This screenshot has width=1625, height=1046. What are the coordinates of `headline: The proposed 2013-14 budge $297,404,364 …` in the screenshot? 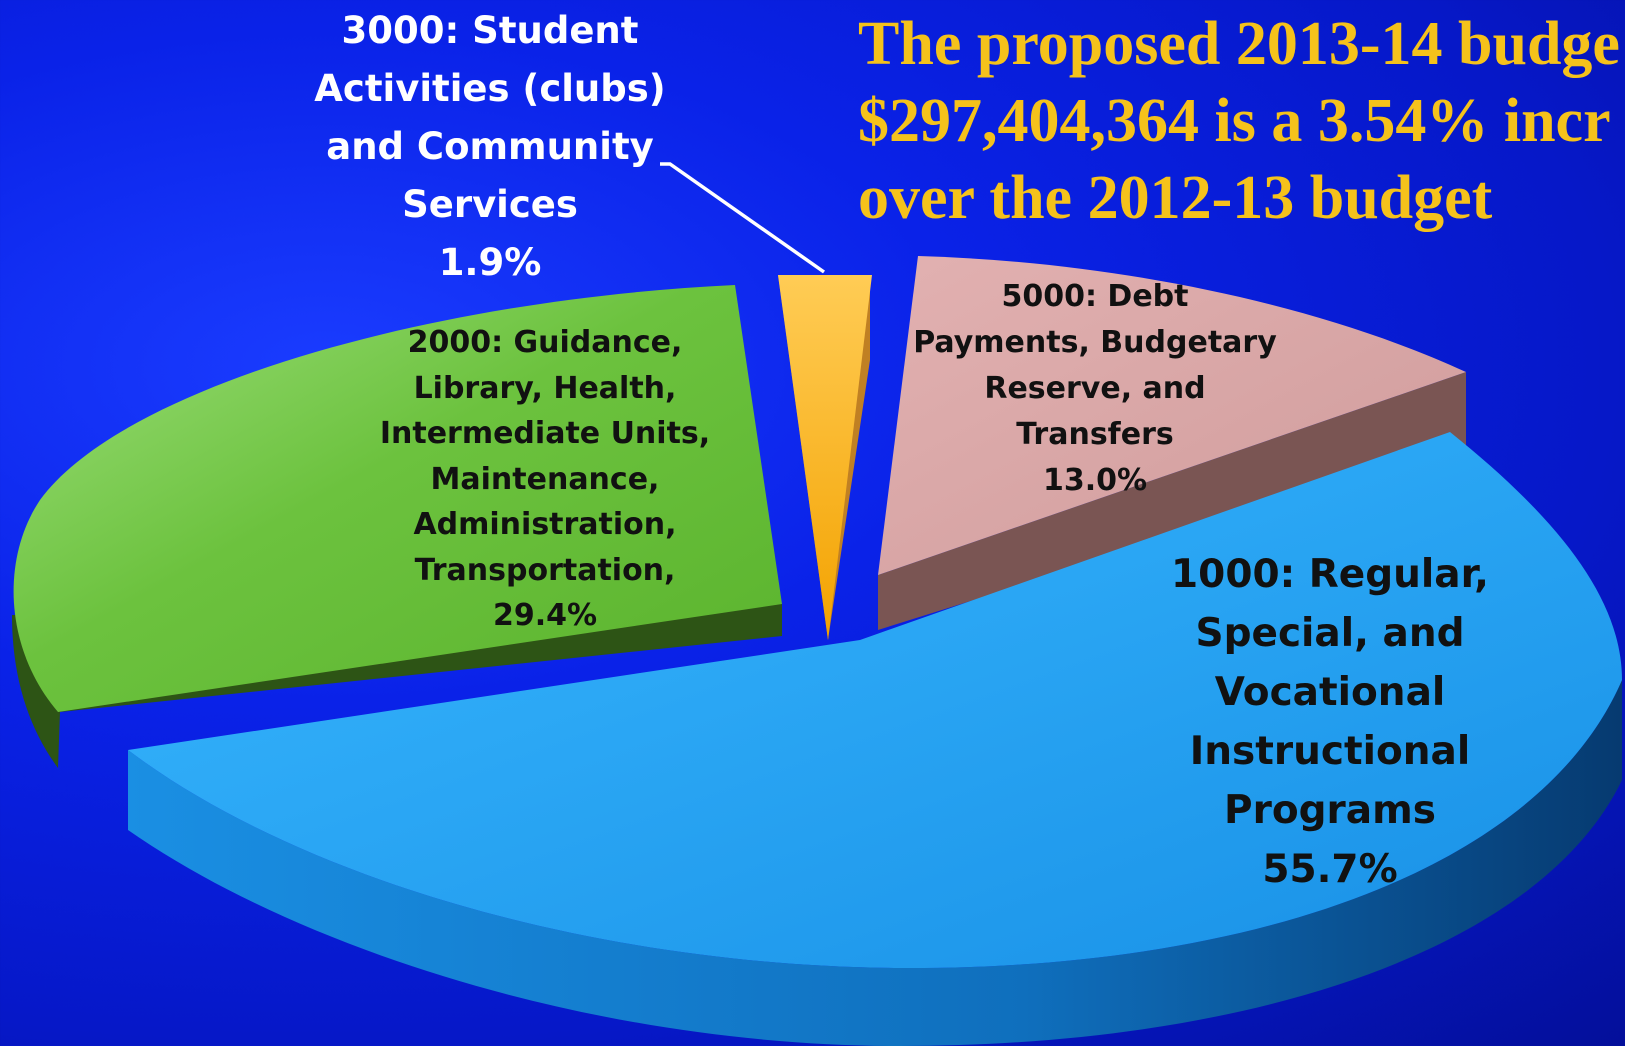 It's located at (1241, 121).